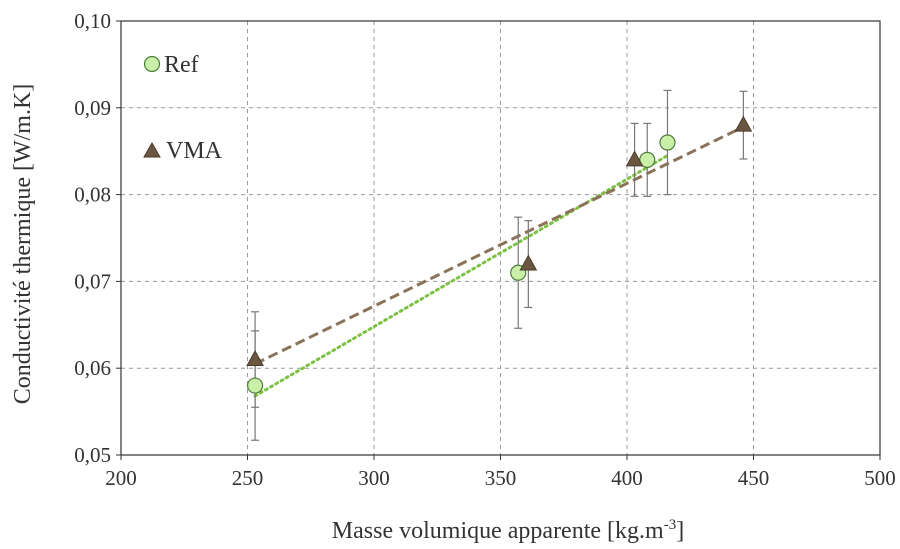  Describe the element at coordinates (880, 478) in the screenshot. I see `x-tick-label: 500` at that location.